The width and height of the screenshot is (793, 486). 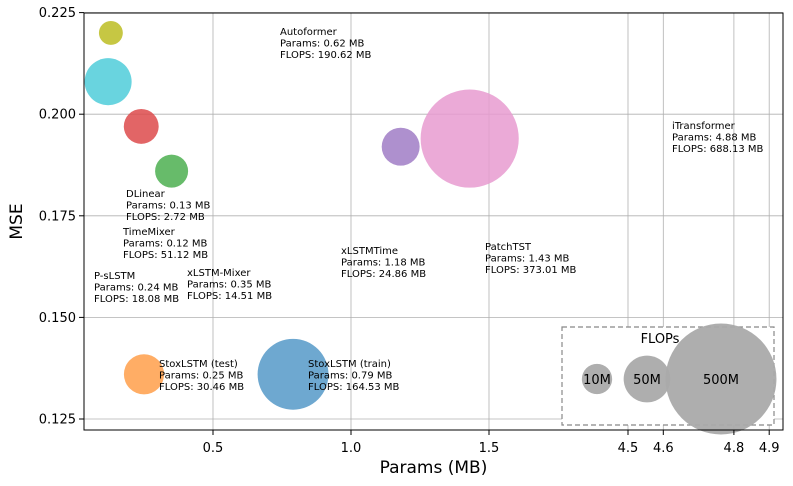 What do you see at coordinates (628, 448) in the screenshot?
I see `x-tick-label: 4.5` at bounding box center [628, 448].